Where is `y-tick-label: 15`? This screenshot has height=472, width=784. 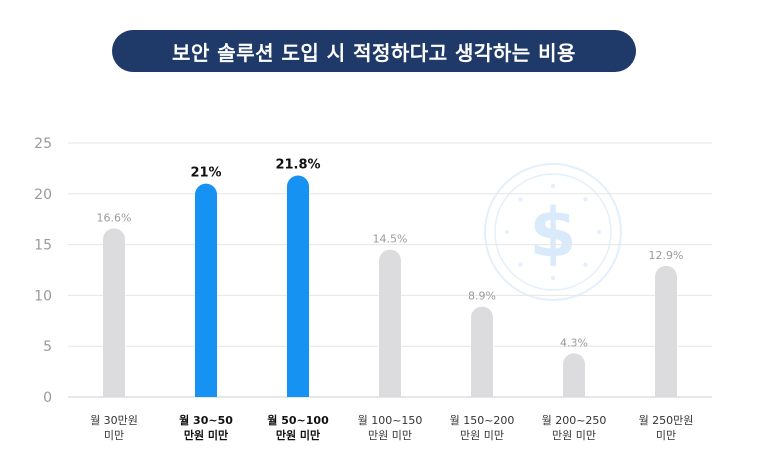
y-tick-label: 15 is located at coordinates (43, 246).